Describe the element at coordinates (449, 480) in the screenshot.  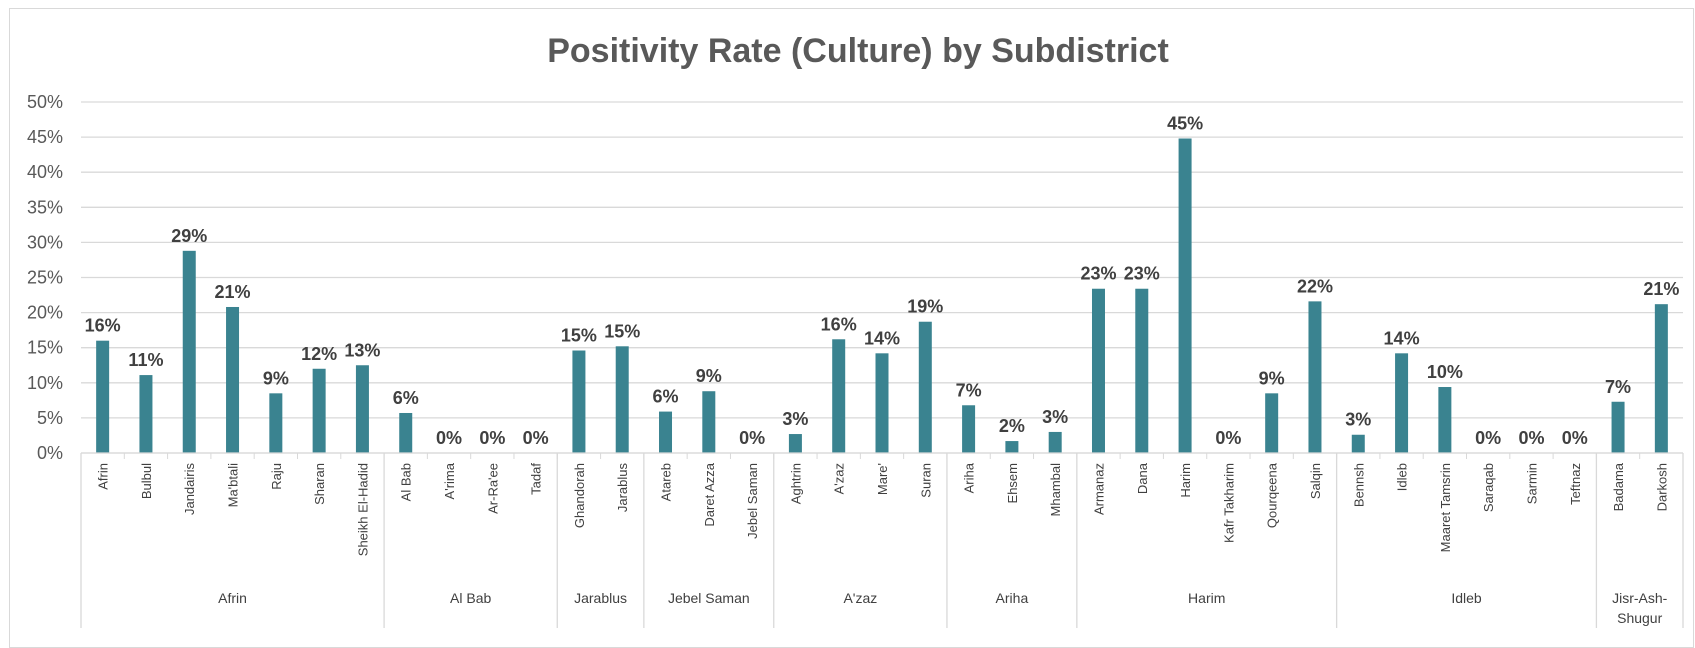
I see `category-label: A'rima` at that location.